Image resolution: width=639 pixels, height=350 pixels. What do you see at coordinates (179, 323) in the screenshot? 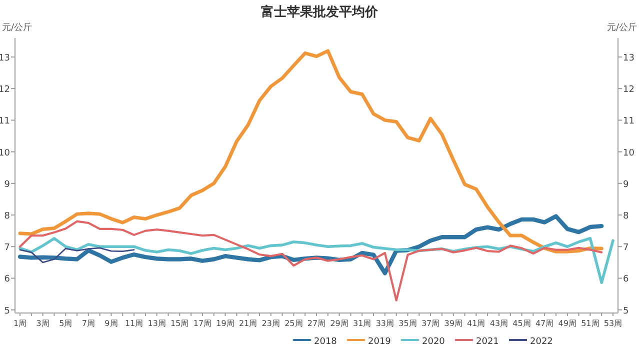
I see `x-tick-label: 15周` at bounding box center [179, 323].